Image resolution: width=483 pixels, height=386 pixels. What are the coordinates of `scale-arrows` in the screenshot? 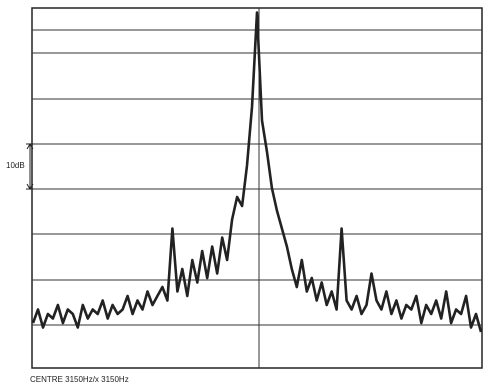 It's located at (30, 166).